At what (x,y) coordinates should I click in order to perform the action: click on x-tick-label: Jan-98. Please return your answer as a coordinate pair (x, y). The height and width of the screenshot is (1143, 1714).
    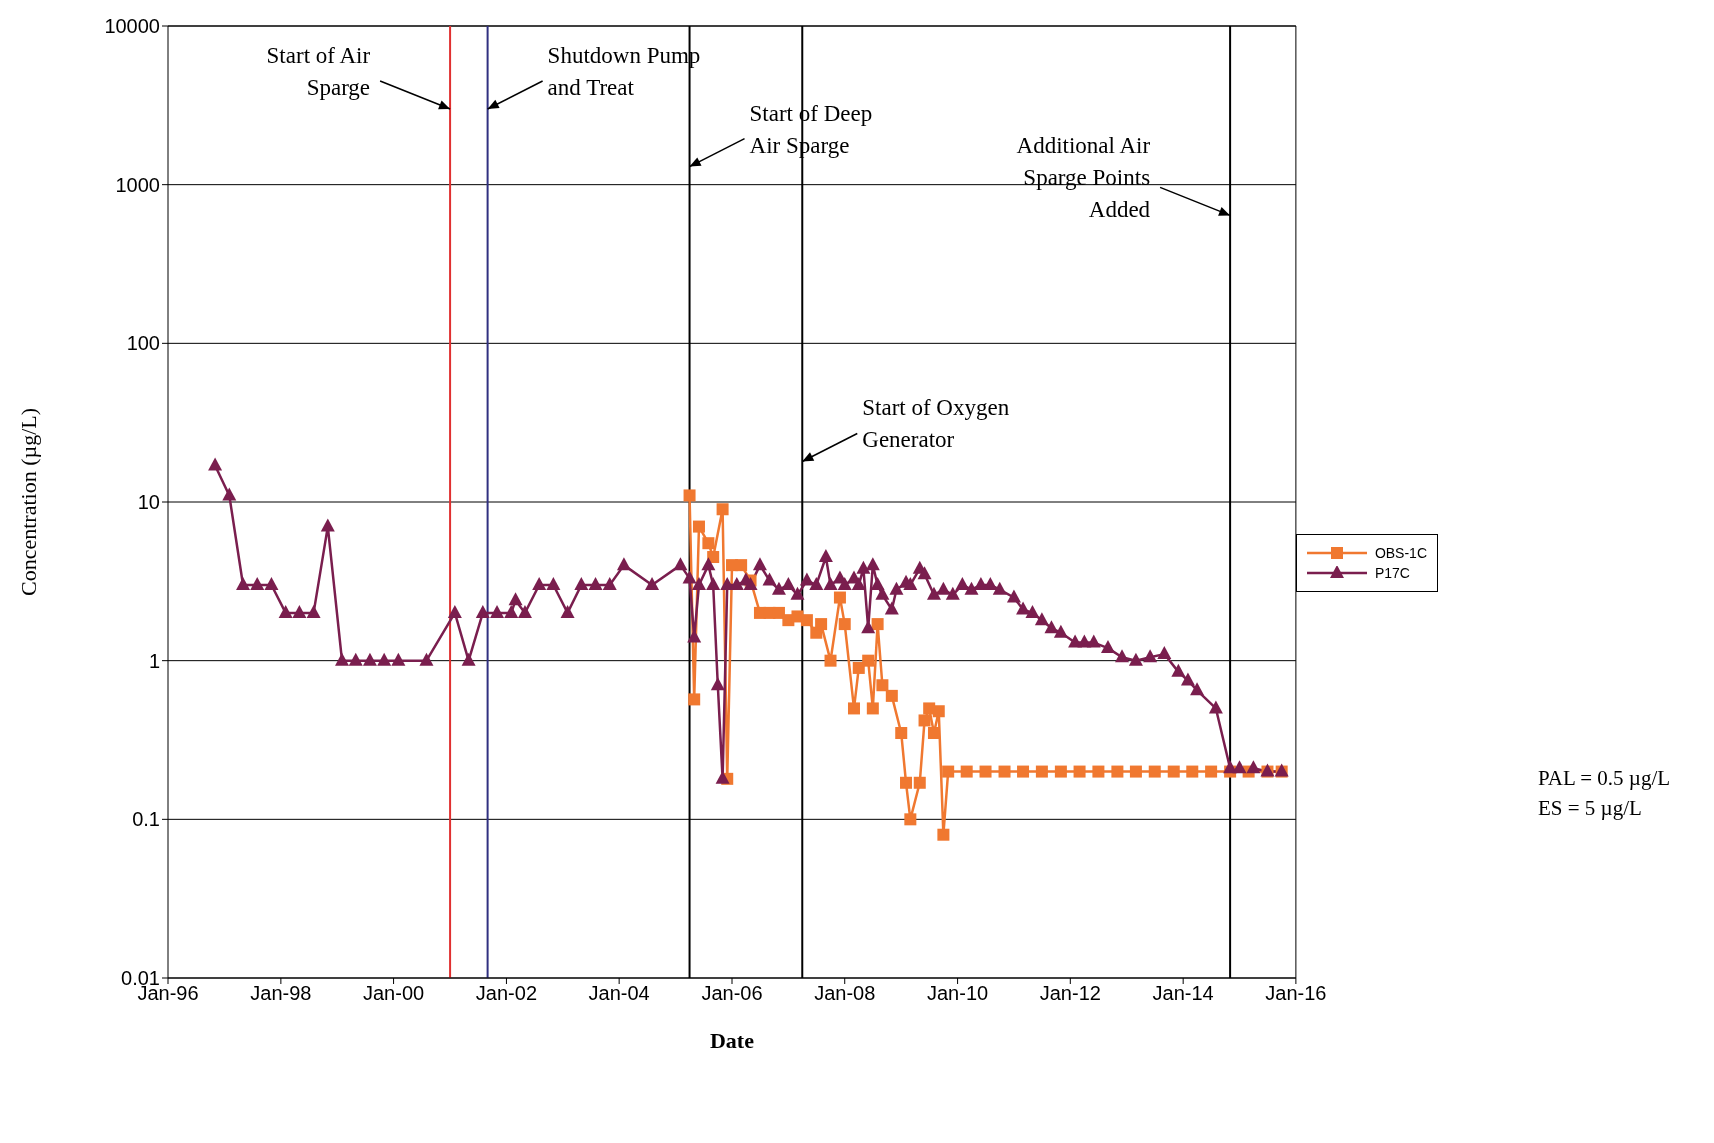
    Looking at the image, I should click on (281, 993).